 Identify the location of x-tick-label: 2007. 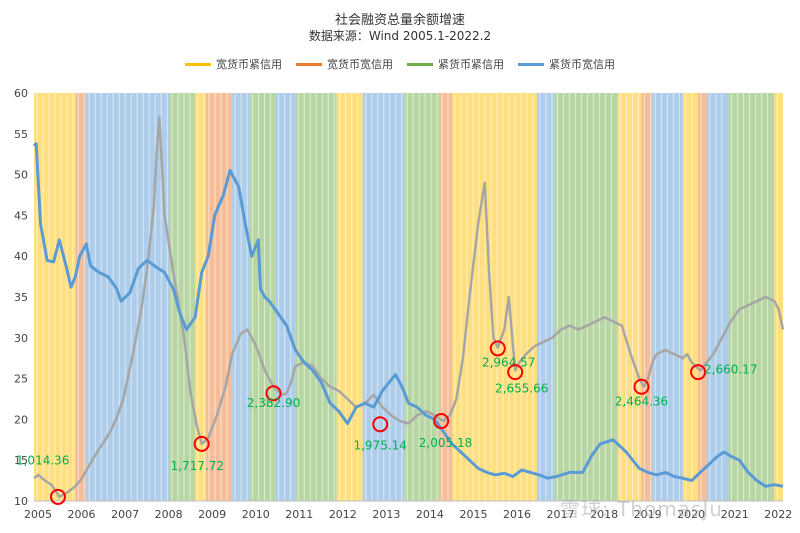
(125, 514).